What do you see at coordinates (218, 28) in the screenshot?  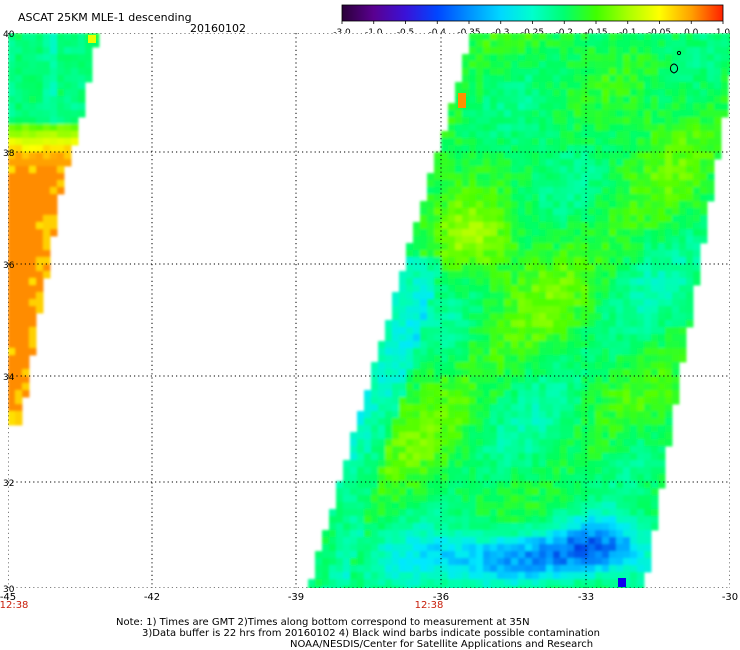 I see `map-date: 20160102` at bounding box center [218, 28].